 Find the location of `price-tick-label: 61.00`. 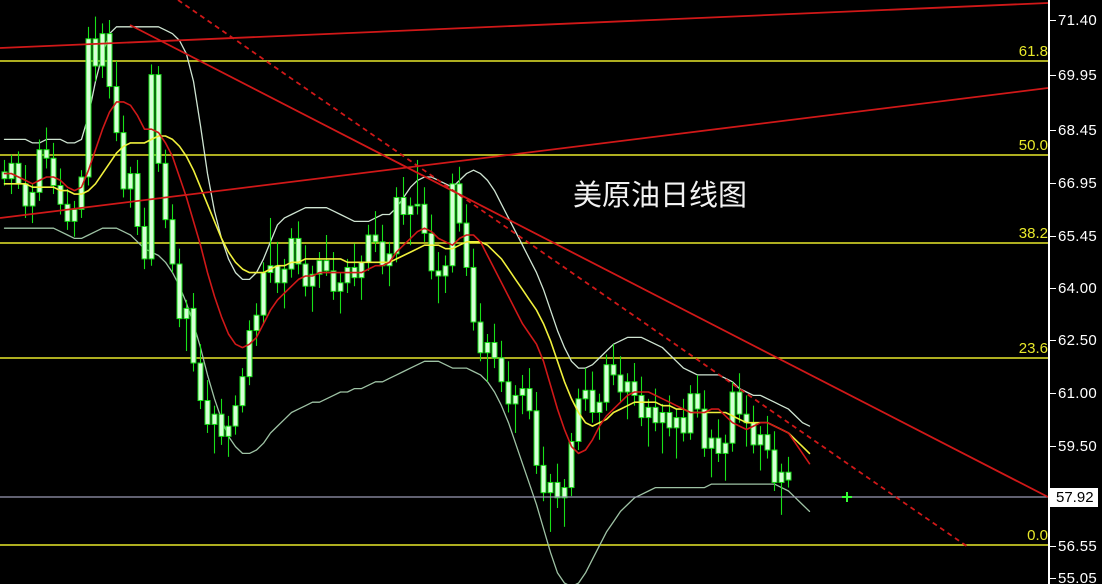

price-tick-label: 61.00 is located at coordinates (1078, 393).